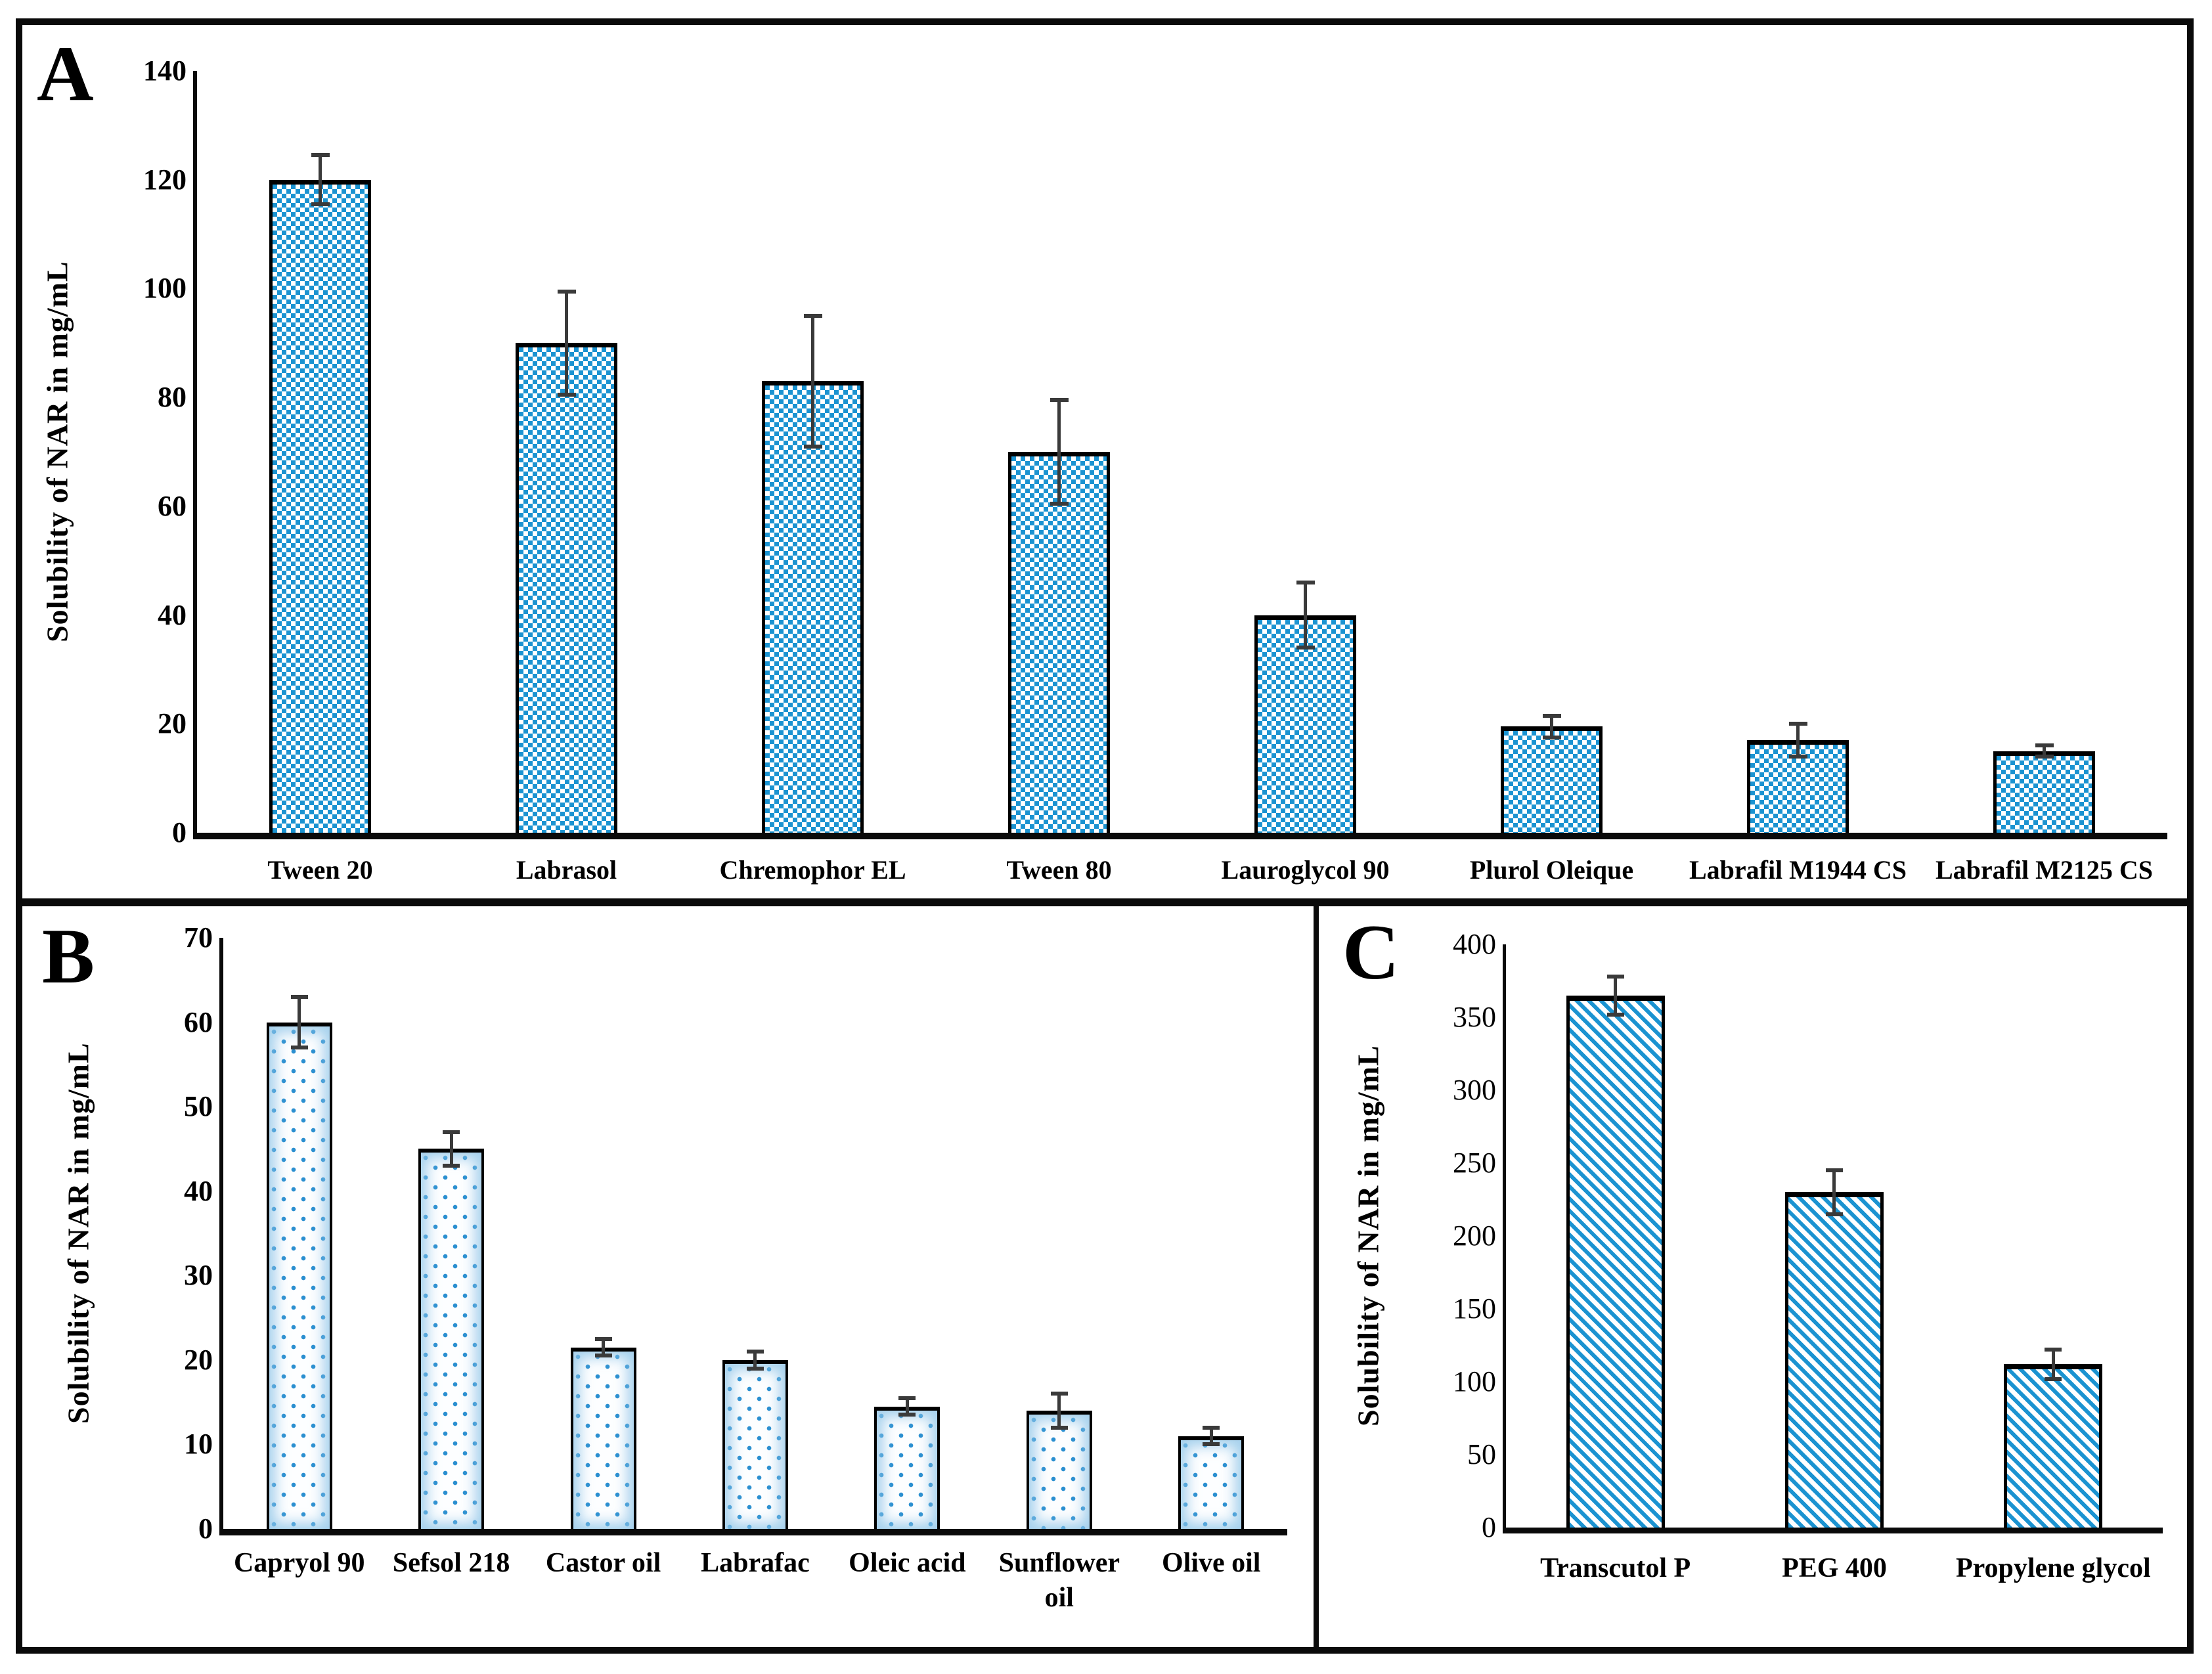  What do you see at coordinates (1316, 1276) in the screenshot?
I see `vertical-panel-divider` at bounding box center [1316, 1276].